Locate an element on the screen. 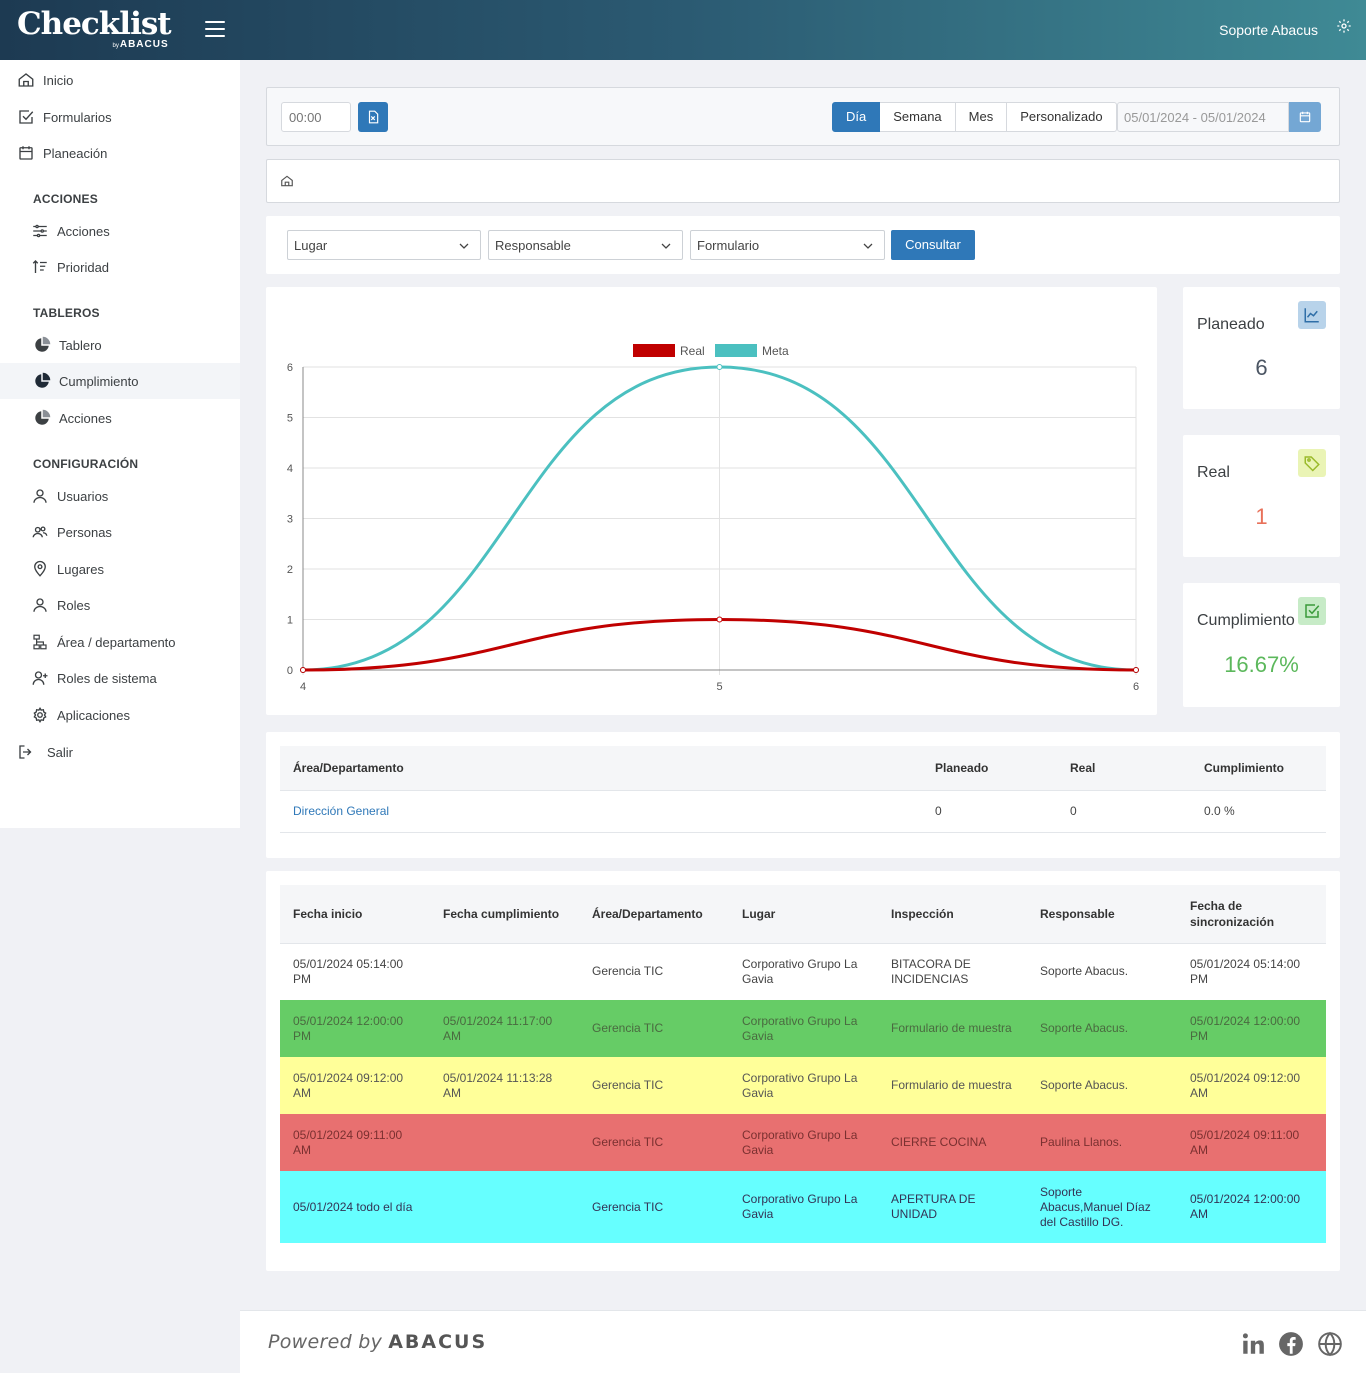  kpi-label: Planeado is located at coordinates (1231, 324).